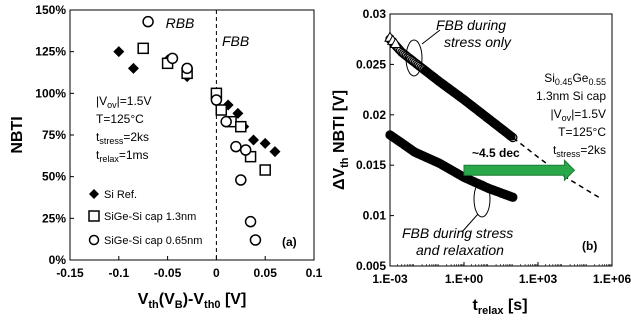 The height and width of the screenshot is (323, 631). What do you see at coordinates (17, 134) in the screenshot?
I see `panel-a-y-axis-label: NBTI` at bounding box center [17, 134].